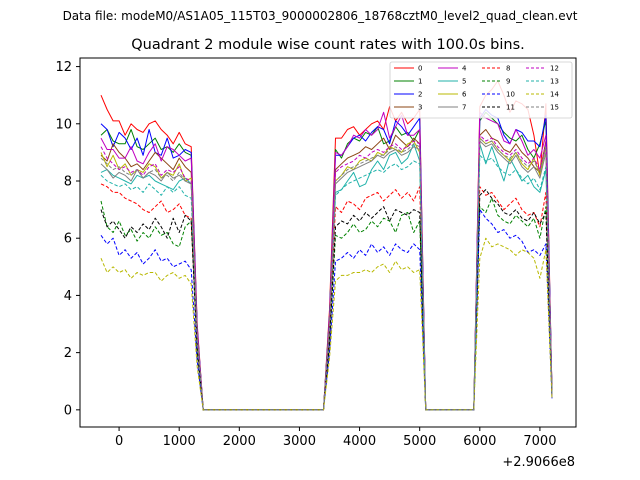 Image resolution: width=640 pixels, height=480 pixels. What do you see at coordinates (508, 69) in the screenshot?
I see `legend-label-8: 8` at bounding box center [508, 69].